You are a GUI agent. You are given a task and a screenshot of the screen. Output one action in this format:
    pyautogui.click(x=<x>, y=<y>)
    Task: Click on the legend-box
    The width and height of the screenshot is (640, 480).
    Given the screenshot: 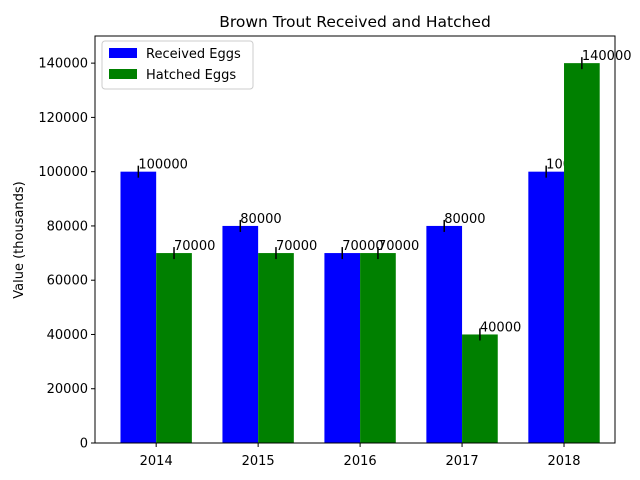 What is the action you would take?
    pyautogui.click(x=177, y=65)
    